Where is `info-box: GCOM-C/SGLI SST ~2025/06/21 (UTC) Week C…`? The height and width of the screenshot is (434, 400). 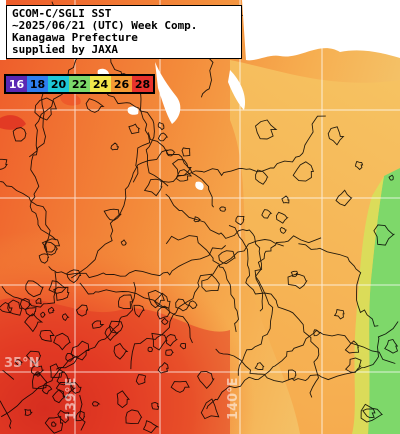 info-box: GCOM-C/SGLI SST ~2025/06/21 (UTC) Week C… is located at coordinates (124, 32).